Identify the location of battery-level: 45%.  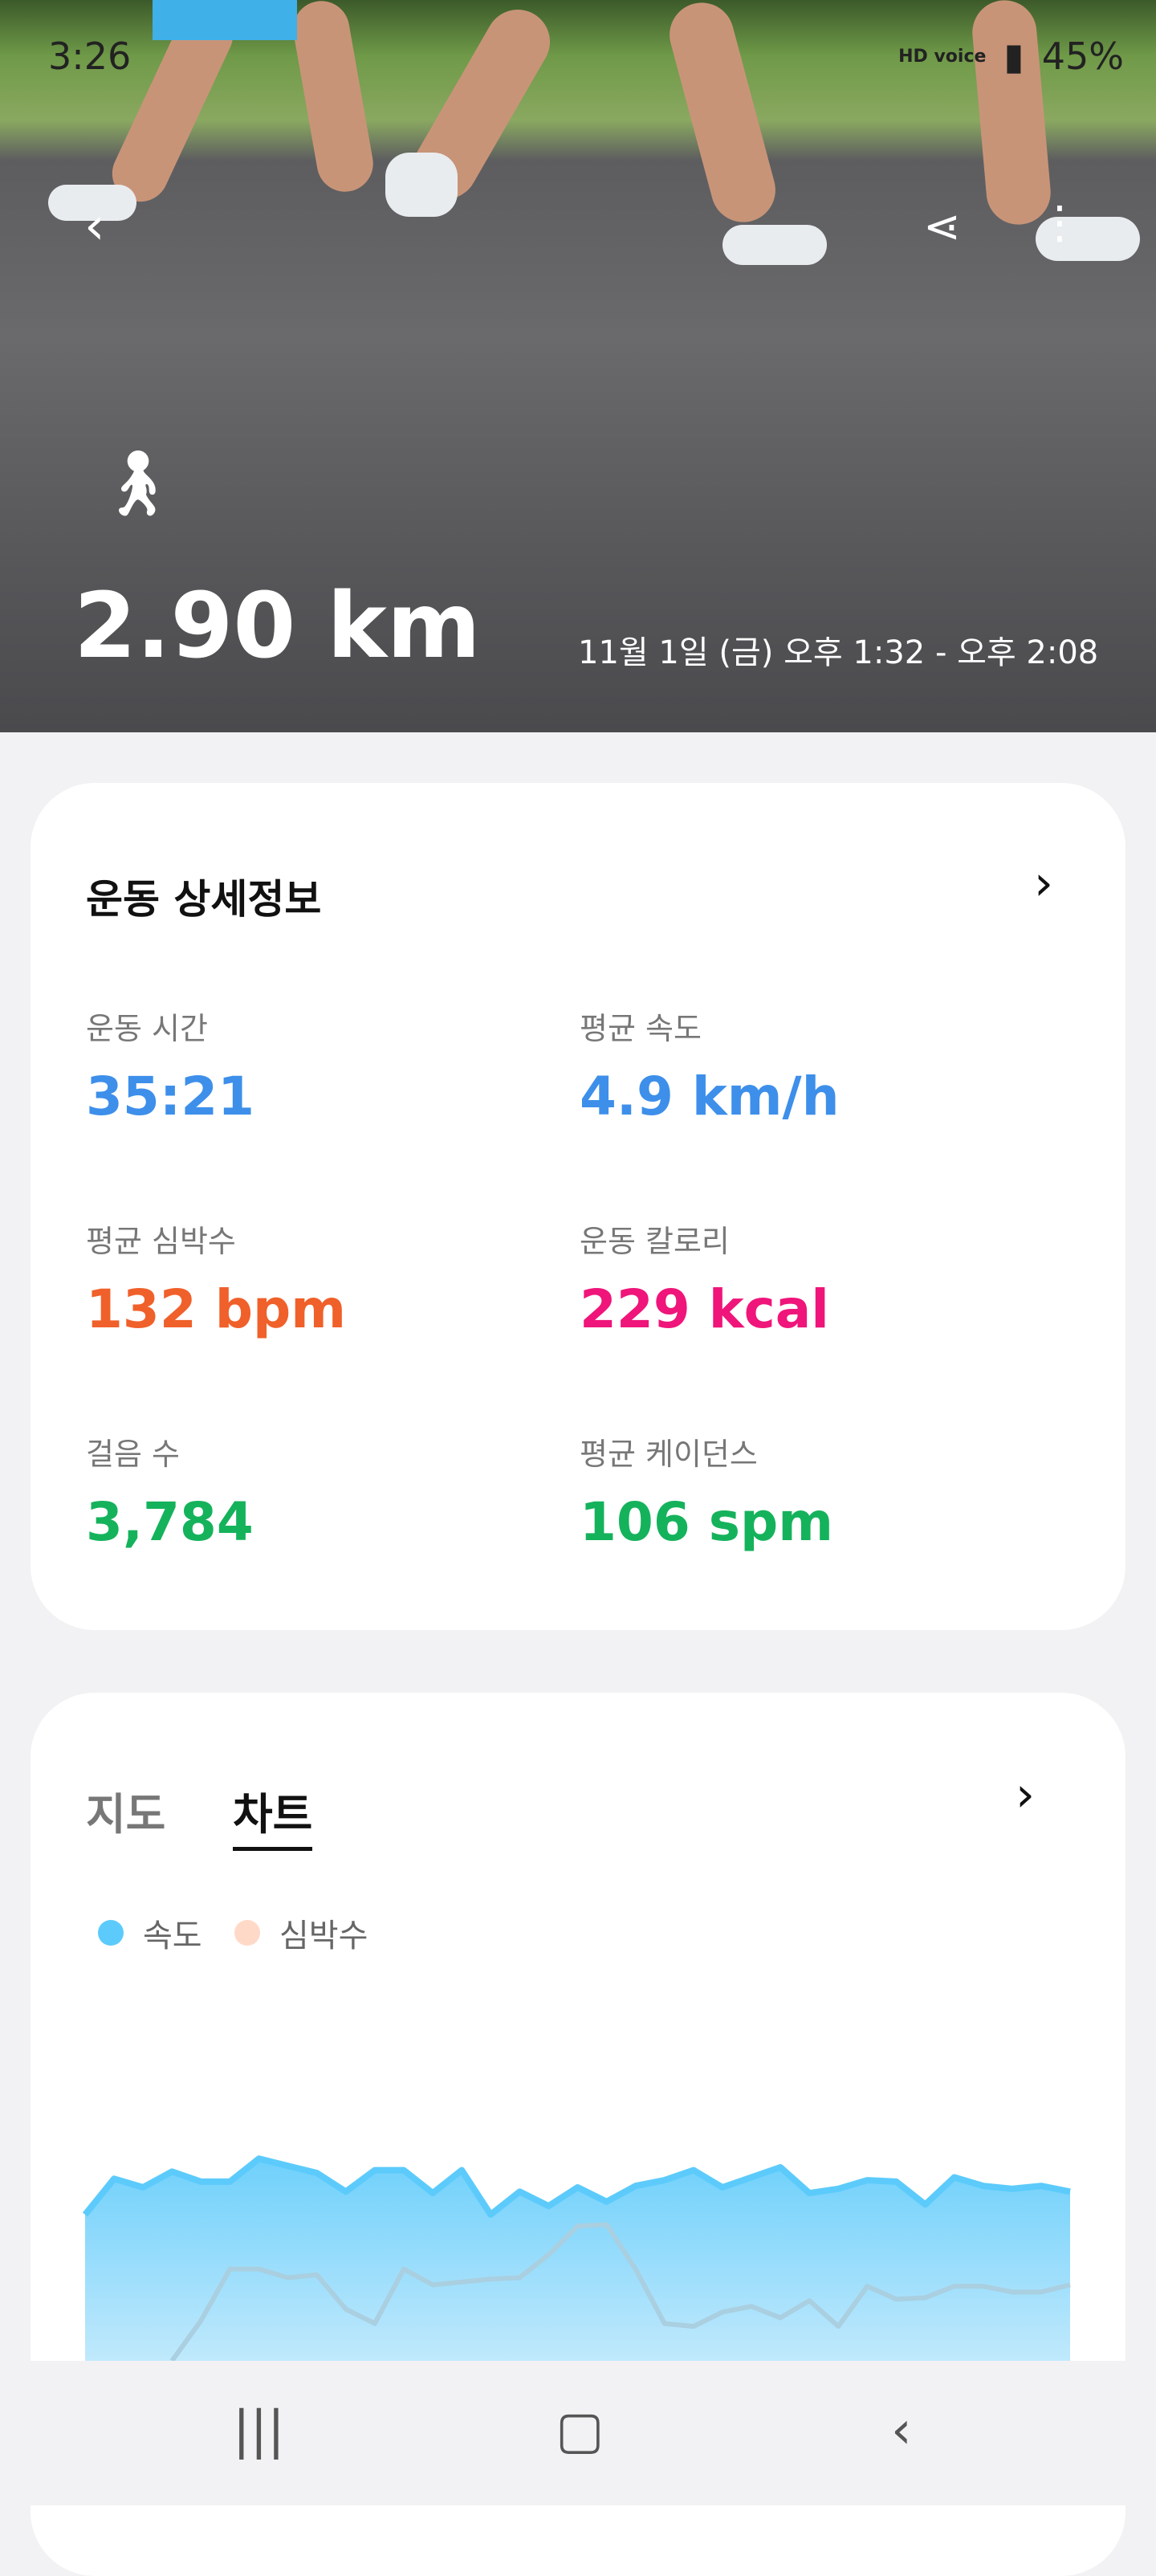
(1083, 56).